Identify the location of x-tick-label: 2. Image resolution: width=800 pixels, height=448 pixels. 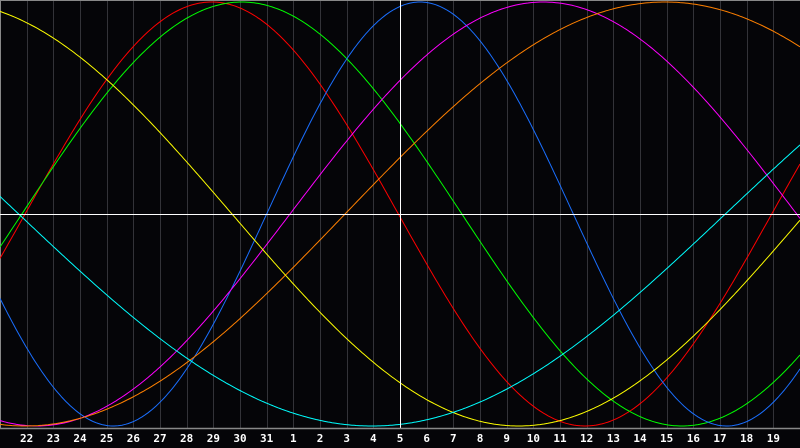
(320, 438).